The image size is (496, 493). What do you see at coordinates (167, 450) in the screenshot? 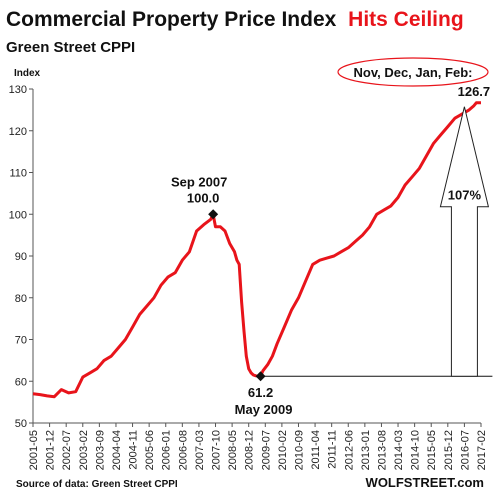
I see `x-tick-label: 2006-01` at bounding box center [167, 450].